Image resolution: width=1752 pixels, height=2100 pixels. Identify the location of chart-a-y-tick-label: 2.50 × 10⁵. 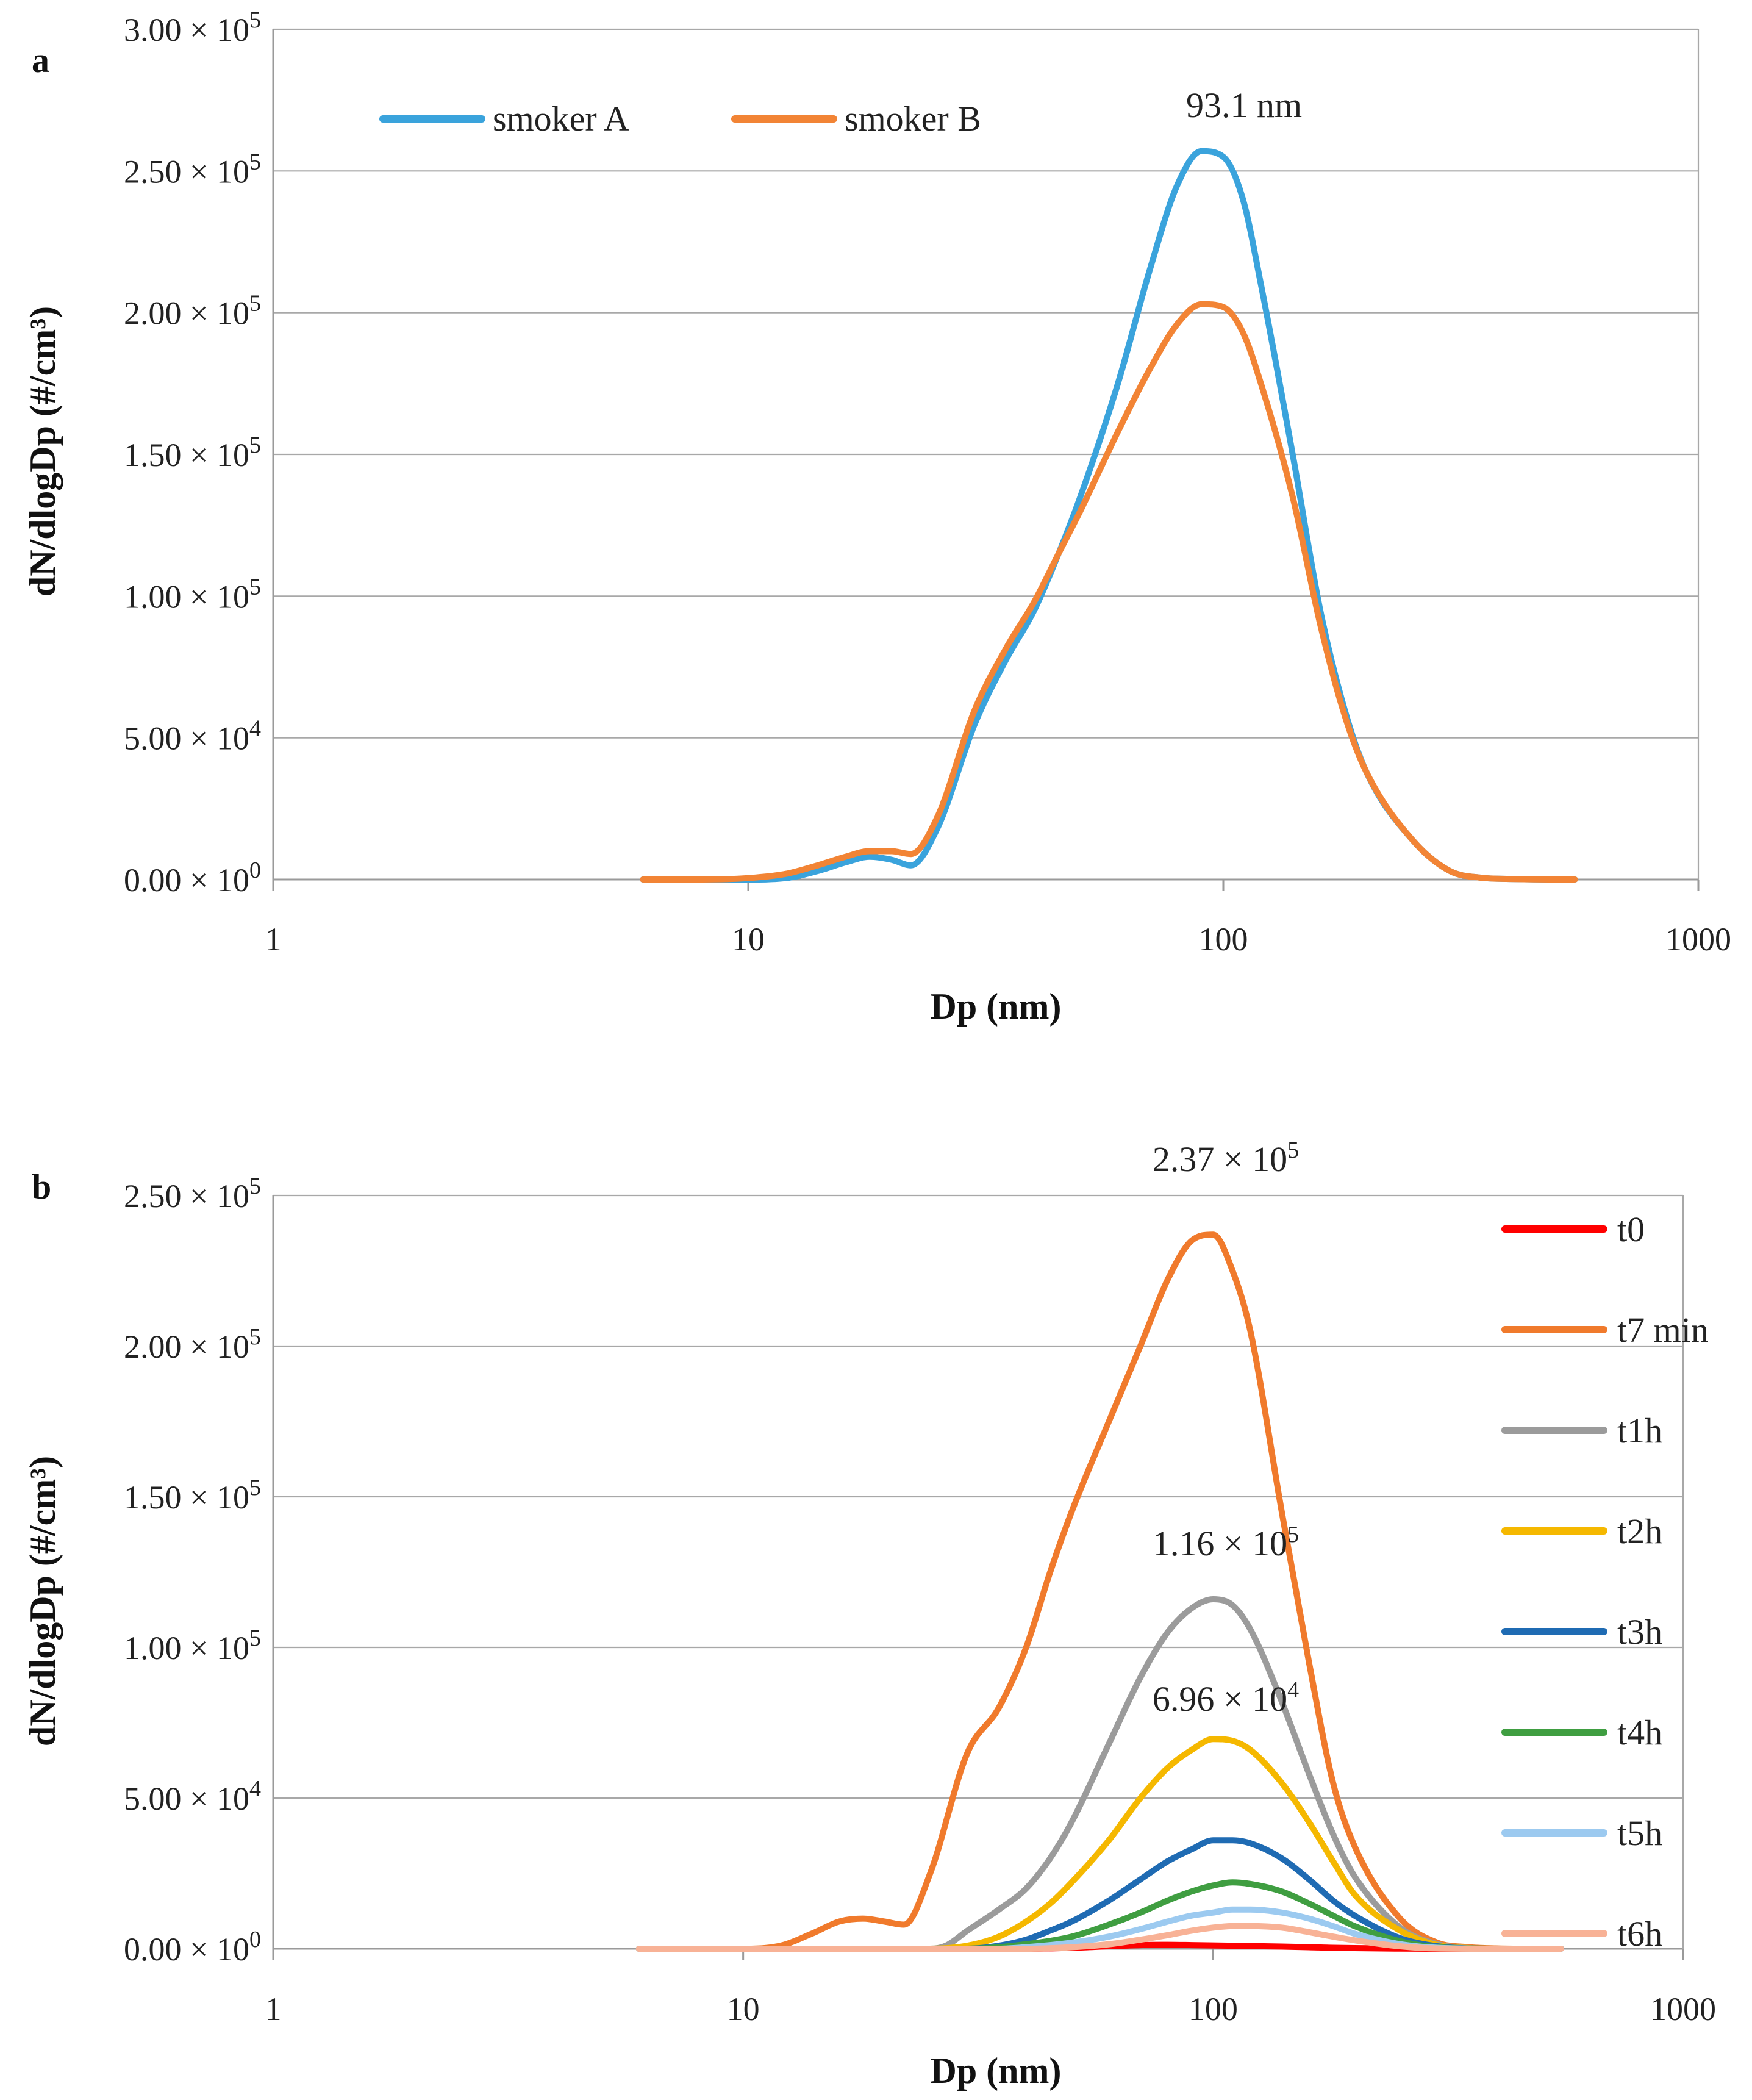
(192, 169).